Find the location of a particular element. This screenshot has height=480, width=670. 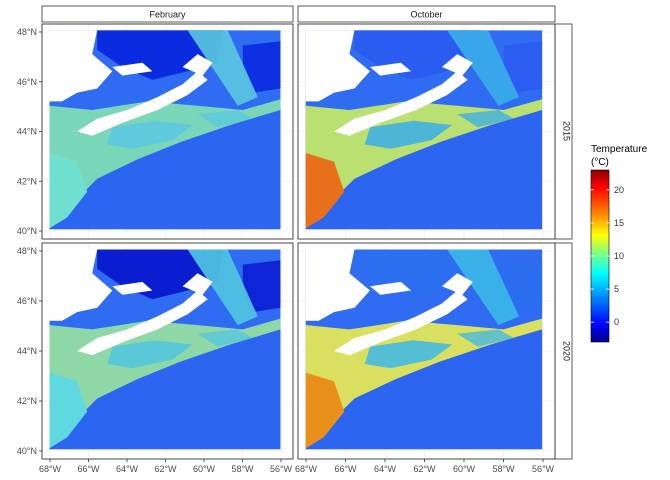

strip-label-february: February is located at coordinates (167, 15).